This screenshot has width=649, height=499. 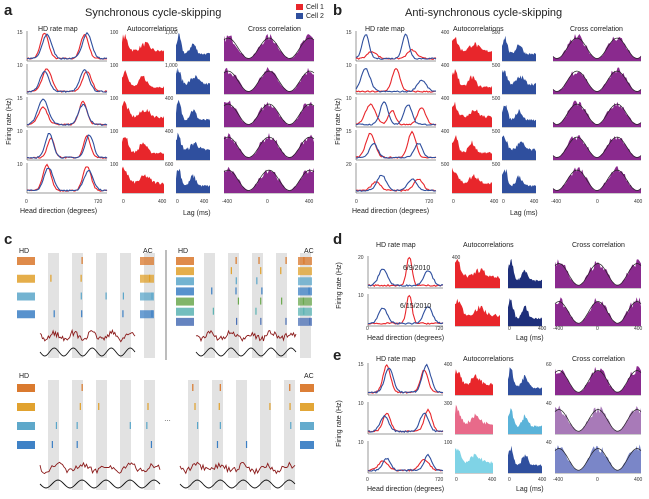 What do you see at coordinates (525, 459) in the screenshot?
I see `panel-e-autocorr-cell2-row2` at bounding box center [525, 459].